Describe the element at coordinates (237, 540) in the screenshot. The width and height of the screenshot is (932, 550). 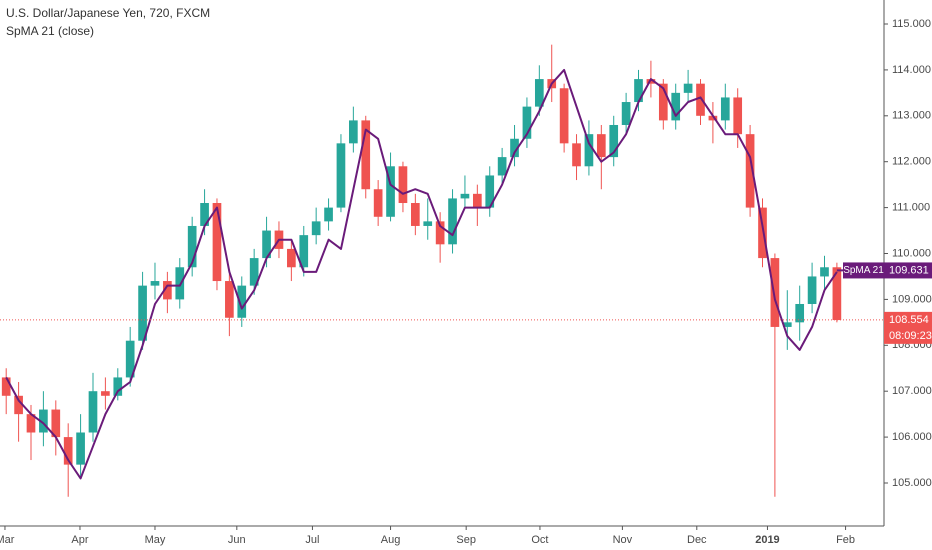
I see `x-tick-label: Jun` at that location.